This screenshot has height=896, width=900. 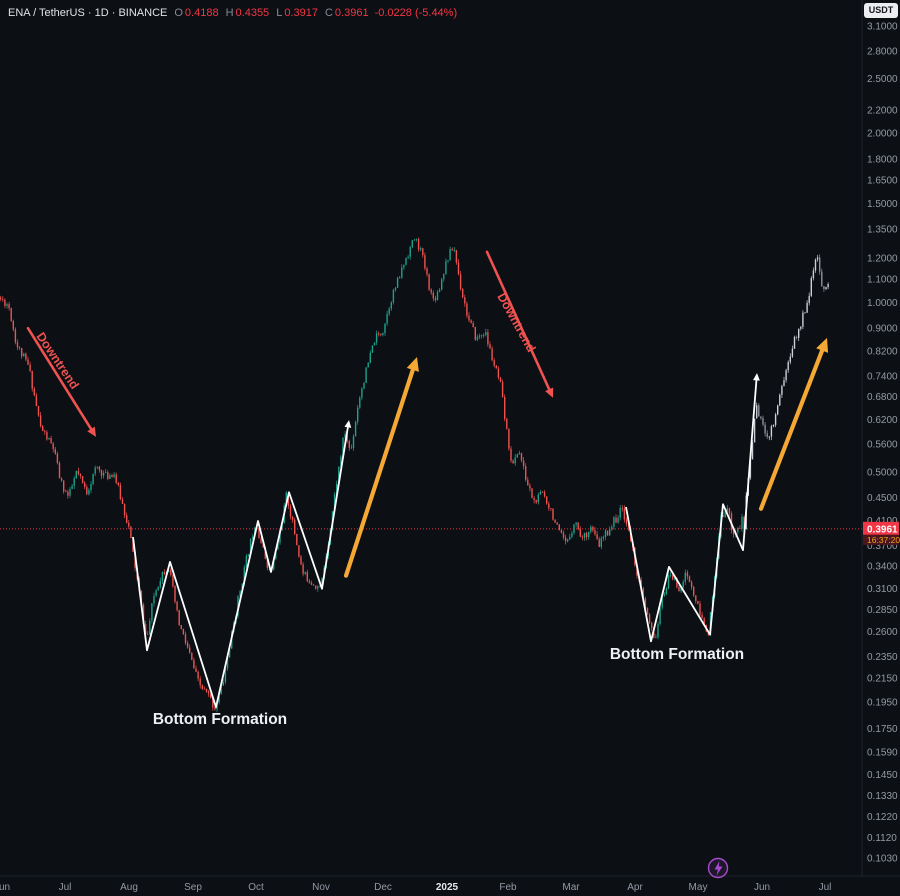 I want to click on time-axis-label: Oct, so click(x=256, y=887).